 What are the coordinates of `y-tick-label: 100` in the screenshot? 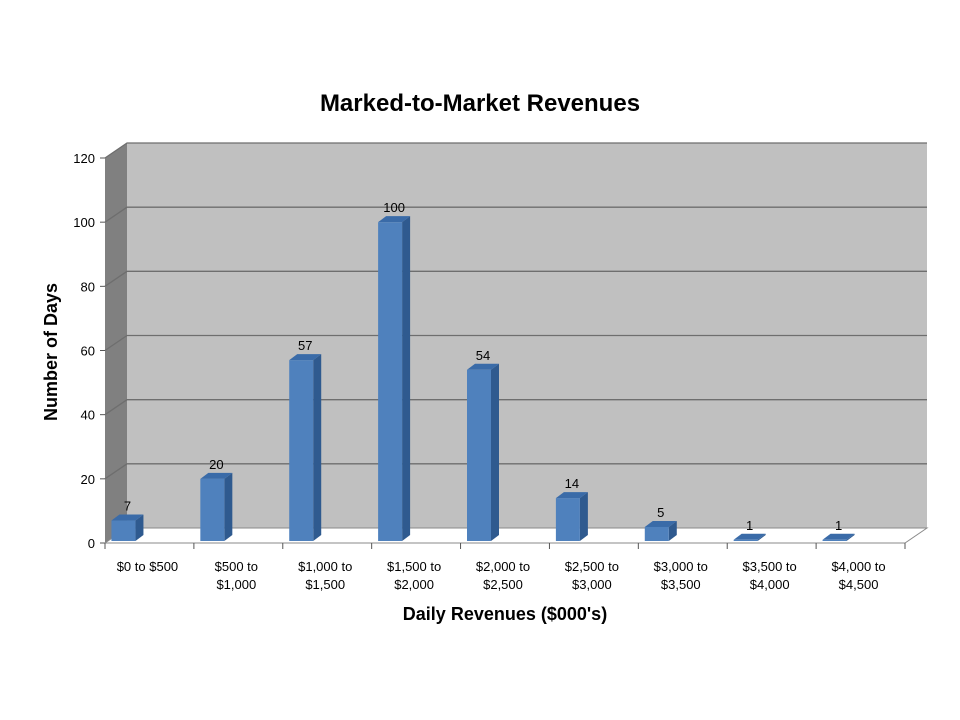 It's located at (84, 222).